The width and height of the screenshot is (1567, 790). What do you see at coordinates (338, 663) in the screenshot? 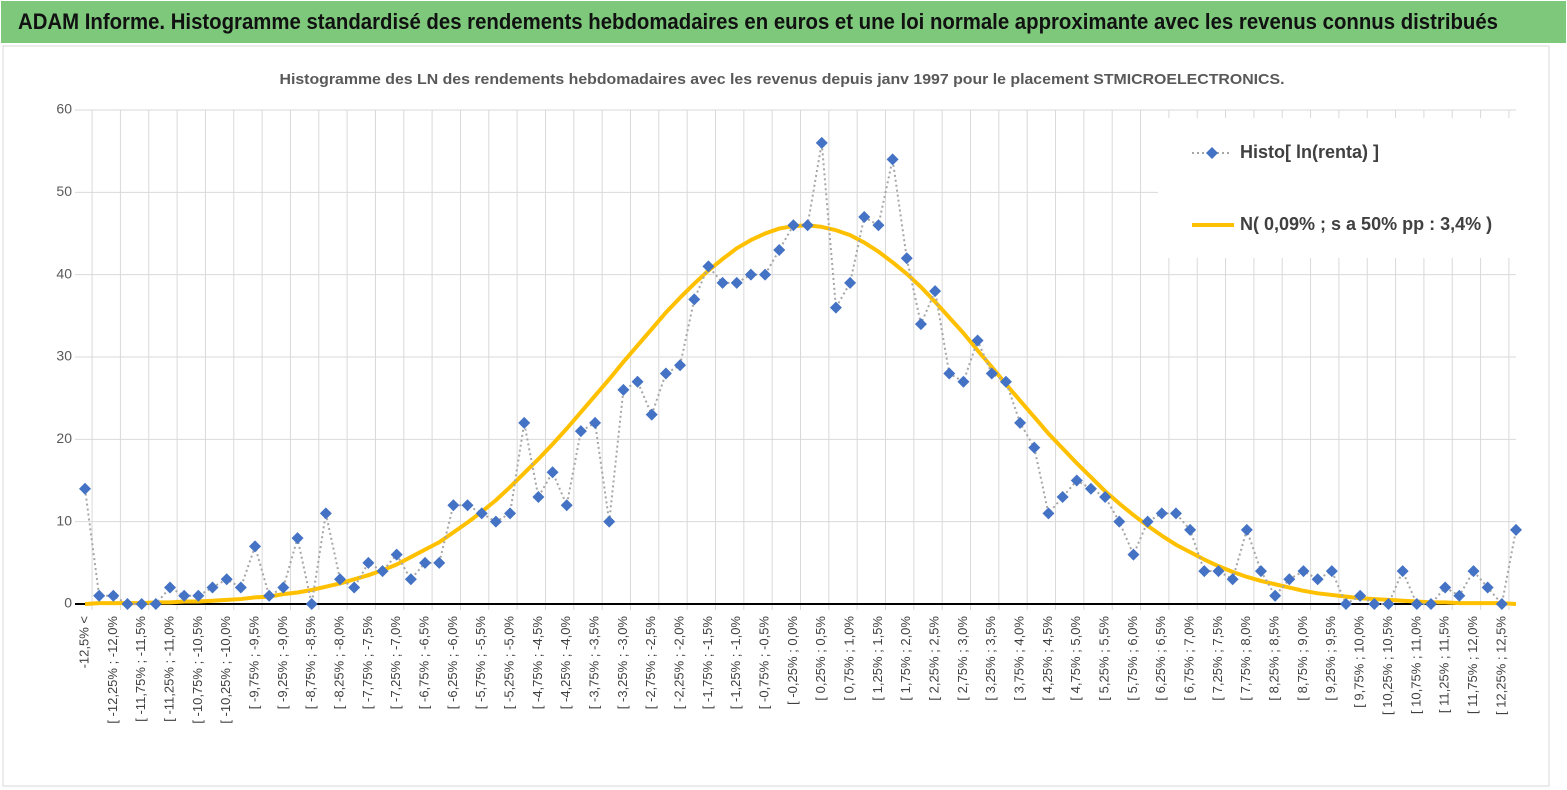
I see `x-tick-label: [ -8,25% ; -8,0%` at bounding box center [338, 663].